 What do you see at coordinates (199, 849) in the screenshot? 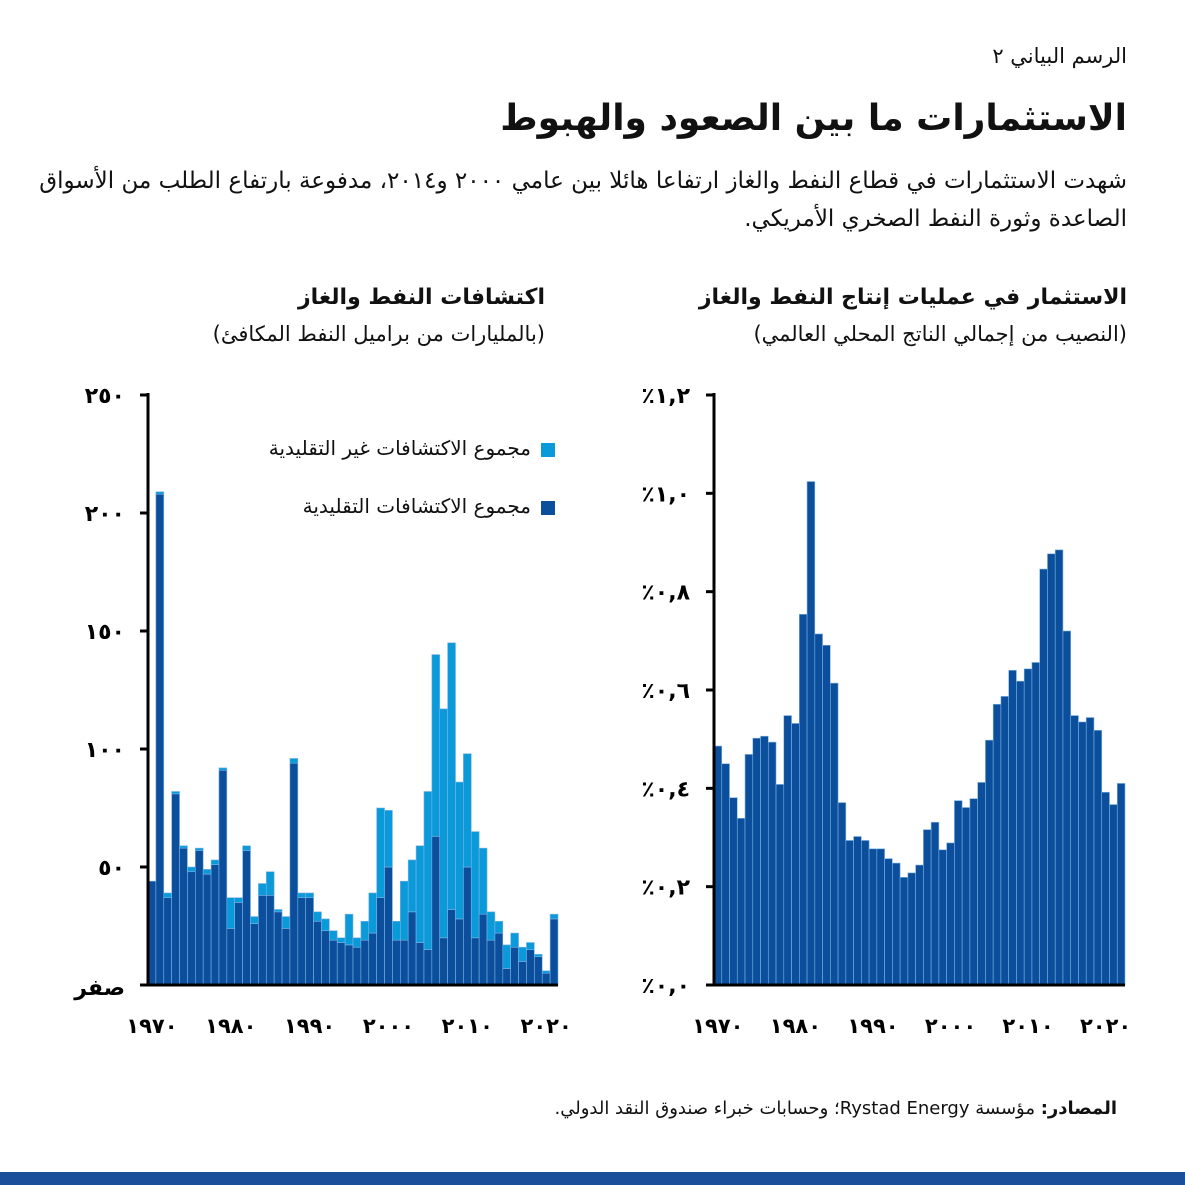
I see `bar-0-1976-s1` at bounding box center [199, 849].